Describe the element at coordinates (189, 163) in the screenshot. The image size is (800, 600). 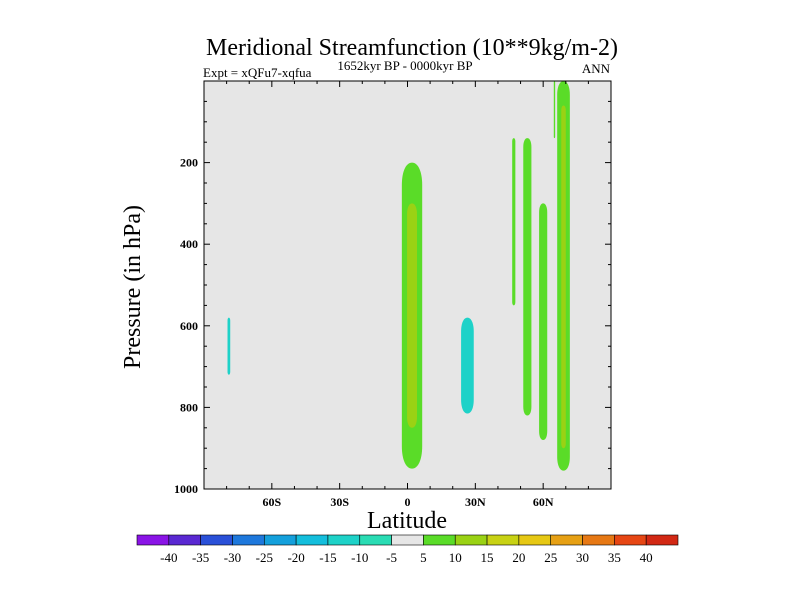
I see `y-tick-label: 200` at that location.